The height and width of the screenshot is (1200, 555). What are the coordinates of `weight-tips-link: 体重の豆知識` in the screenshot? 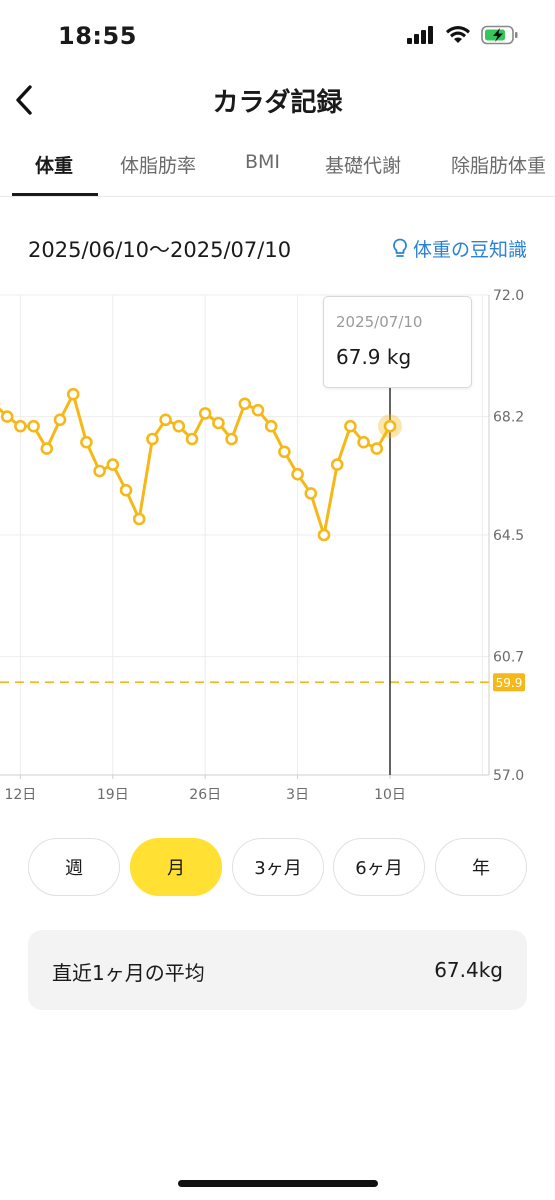 It's located at (459, 248).